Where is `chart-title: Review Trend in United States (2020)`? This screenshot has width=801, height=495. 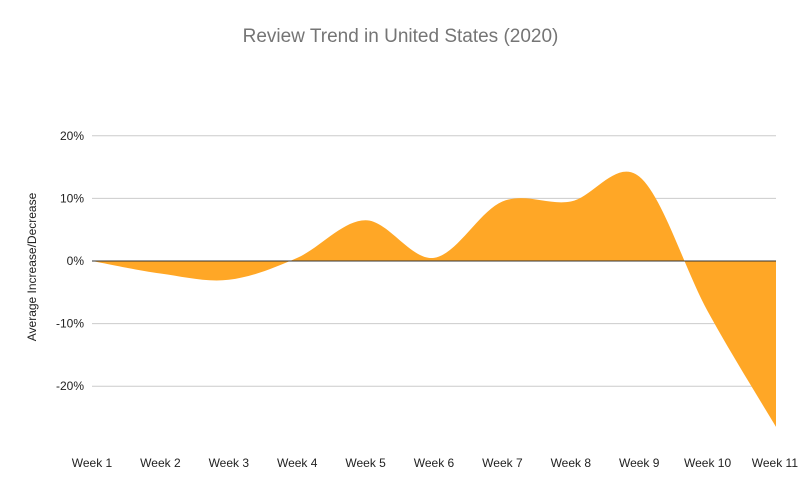
chart-title: Review Trend in United States (2020) is located at coordinates (400, 36).